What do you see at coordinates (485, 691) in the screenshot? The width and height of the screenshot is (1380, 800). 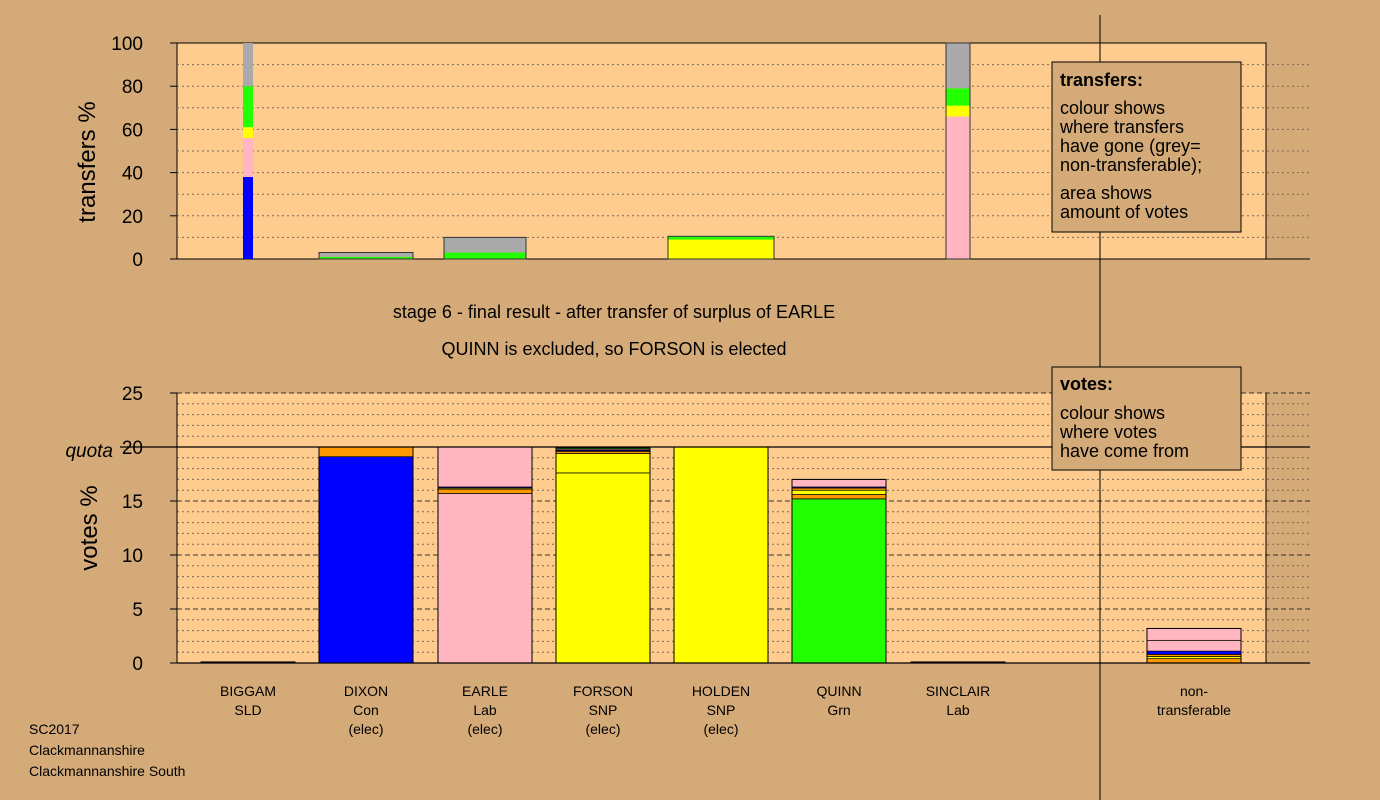 I see `candidate-label: EARLE` at bounding box center [485, 691].